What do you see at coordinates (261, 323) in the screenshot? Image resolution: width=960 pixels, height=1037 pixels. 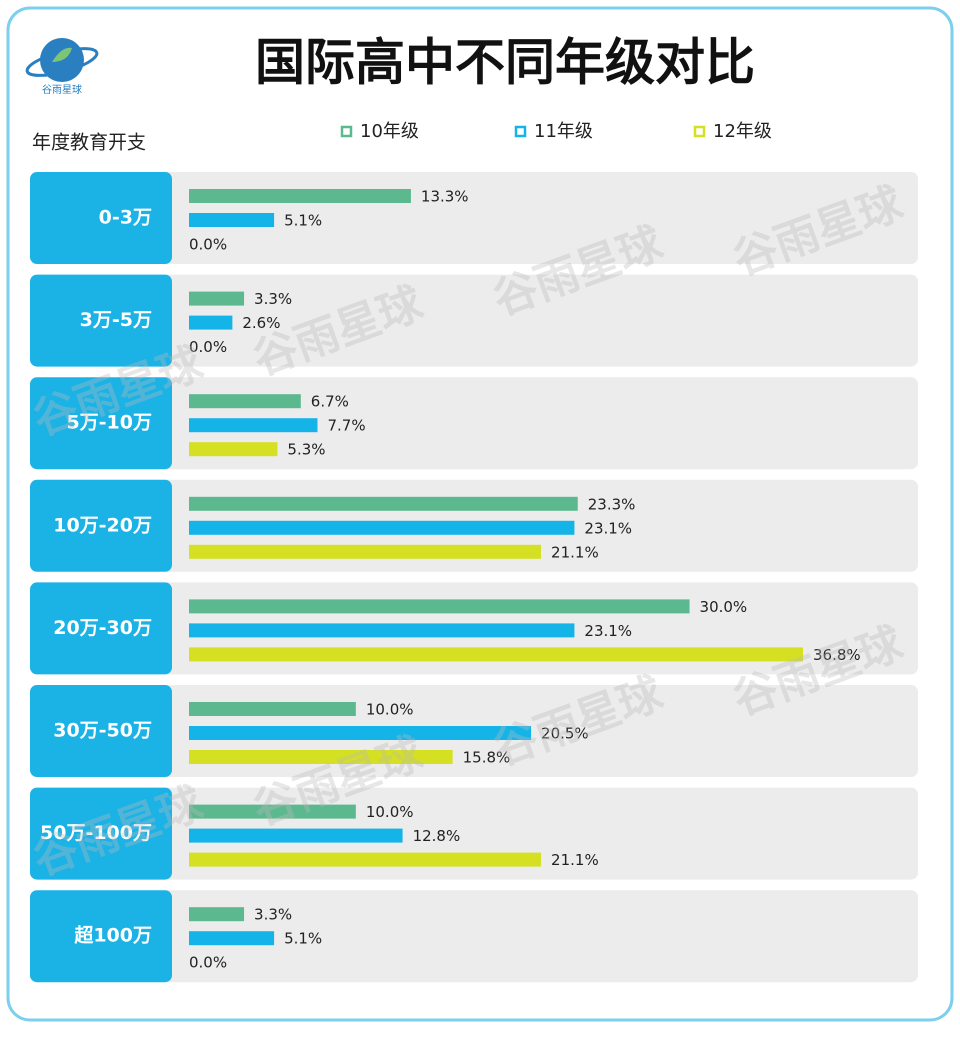 I see `value-label: 2.6%` at bounding box center [261, 323].